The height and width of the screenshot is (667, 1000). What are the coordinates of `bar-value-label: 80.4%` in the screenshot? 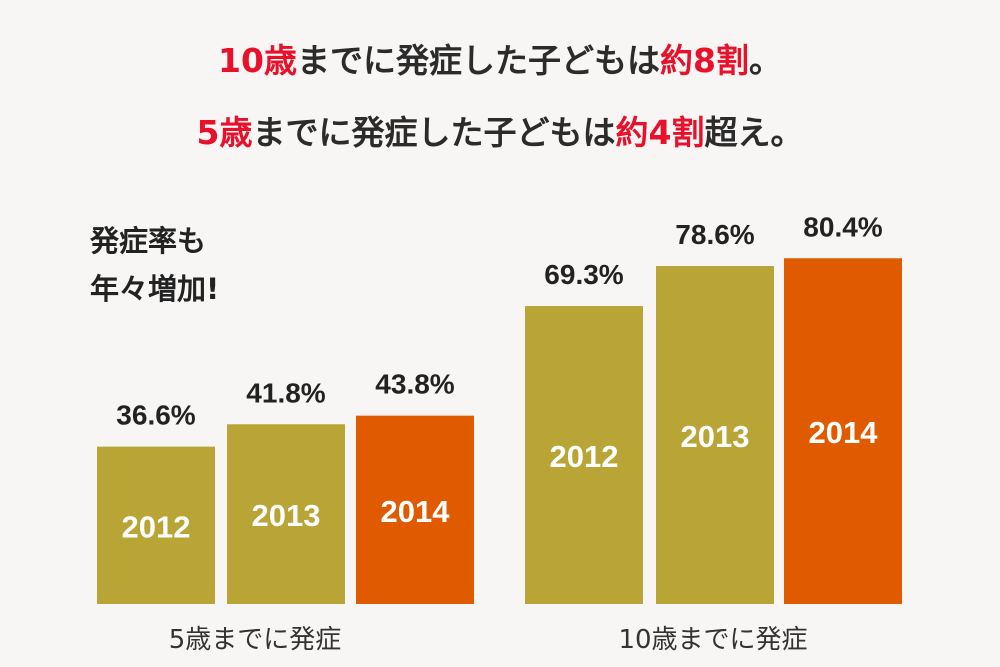 It's located at (842, 226).